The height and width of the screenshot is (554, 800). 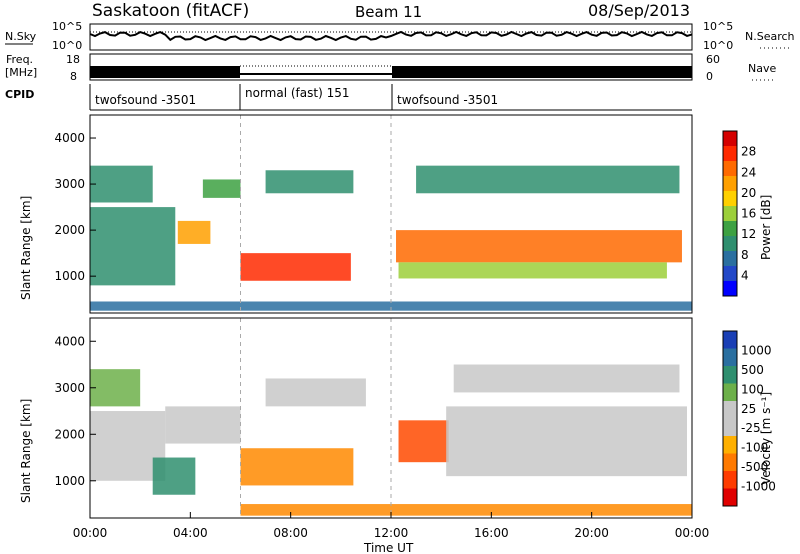 What do you see at coordinates (69, 434) in the screenshot?
I see `vel-ytick-label-1: 2000` at bounding box center [69, 434].